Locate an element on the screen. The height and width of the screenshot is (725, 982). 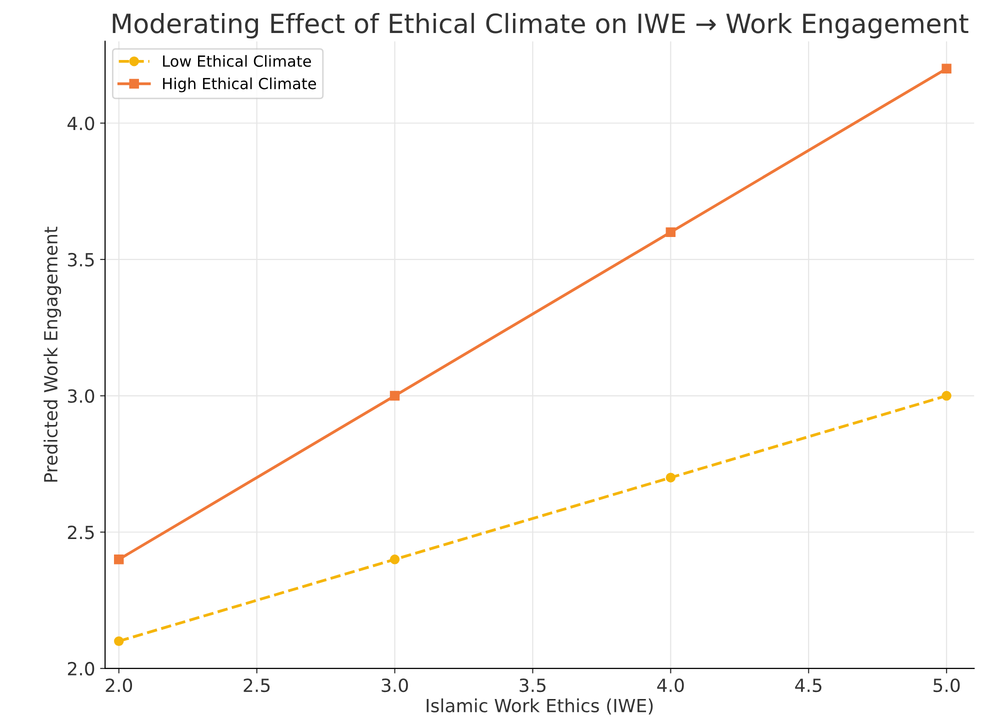
y-axis-title: Predicted Work Engagement is located at coordinates (53, 354).